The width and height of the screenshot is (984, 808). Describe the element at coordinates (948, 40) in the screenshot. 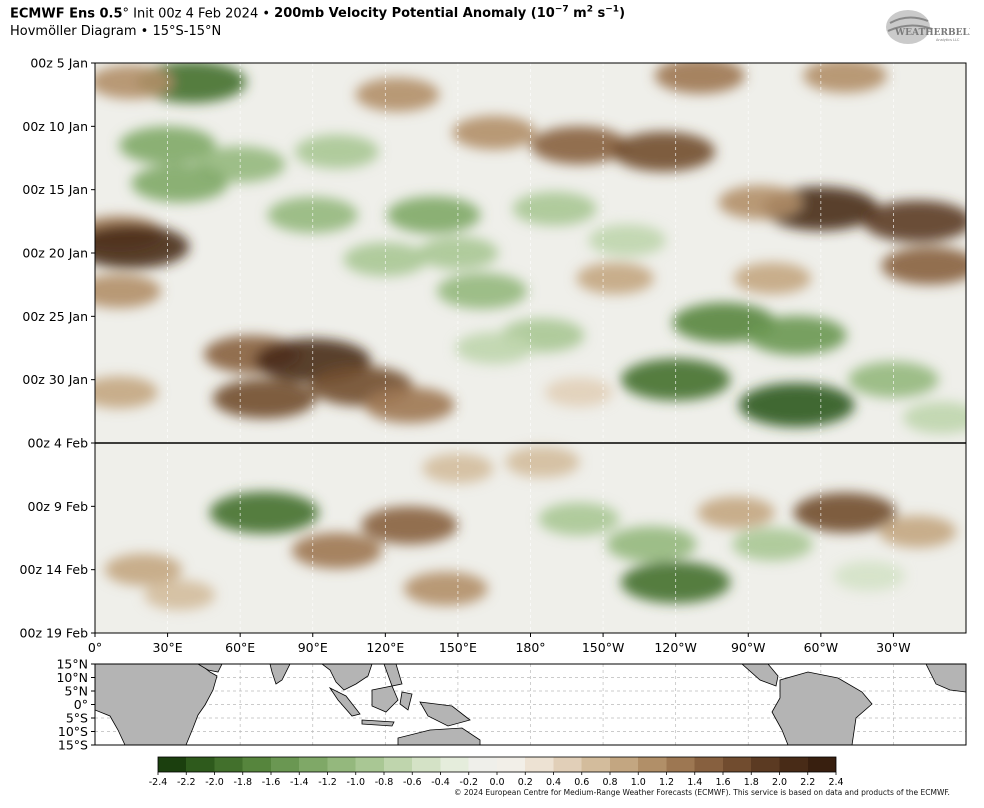

I see `logo-small-text: Analytics LLC` at that location.